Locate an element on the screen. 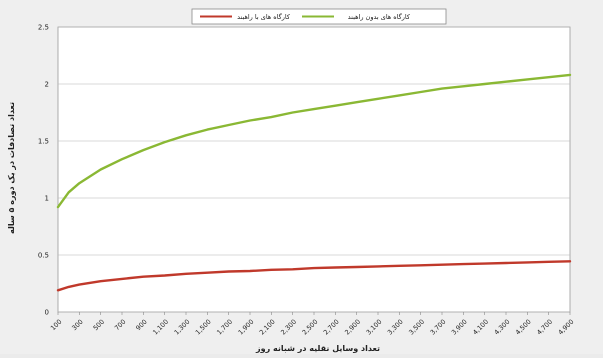  x-tick-label: 900 is located at coordinates (141, 325).